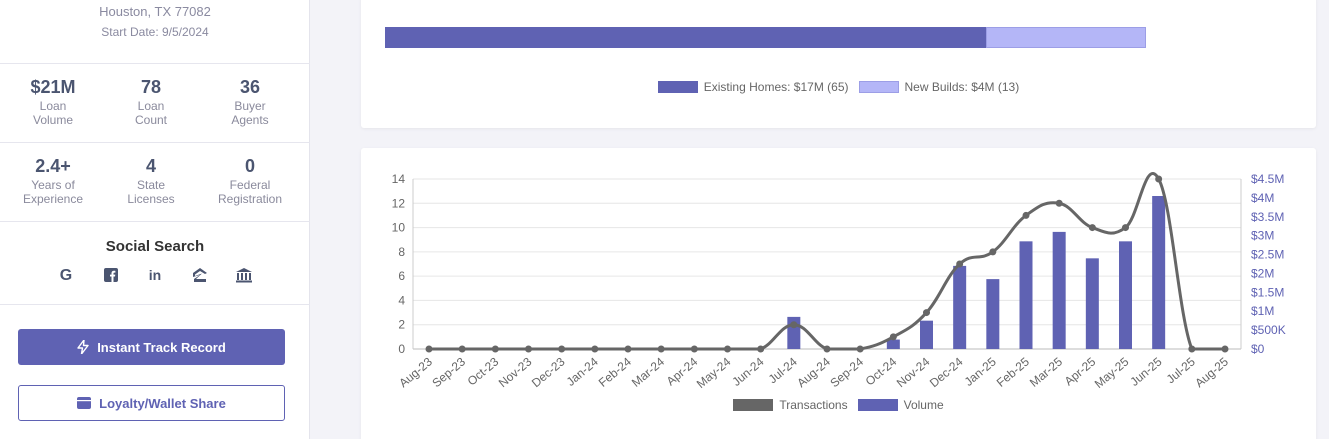 Image resolution: width=1329 pixels, height=439 pixels. I want to click on x-tick-label: May-24, so click(714, 372).